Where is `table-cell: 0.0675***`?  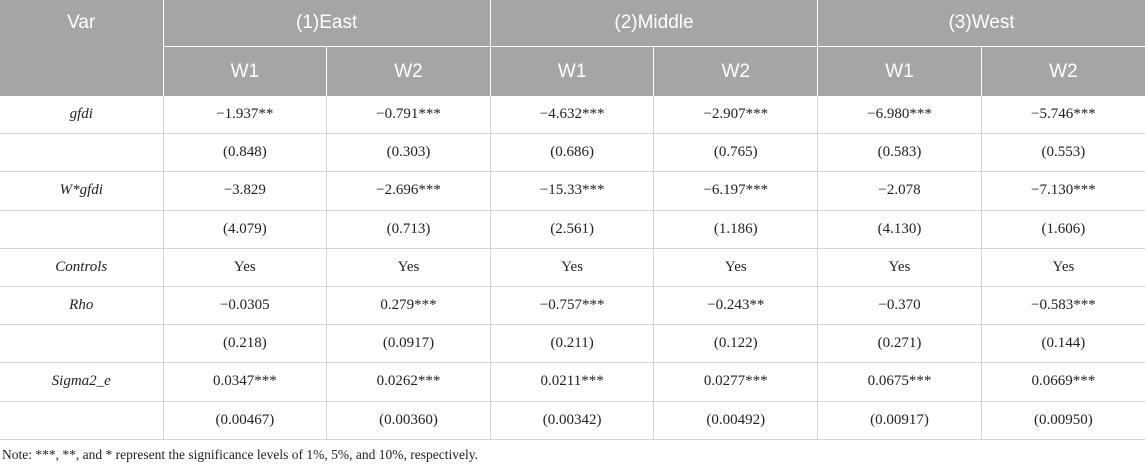 table-cell: 0.0675*** is located at coordinates (899, 382).